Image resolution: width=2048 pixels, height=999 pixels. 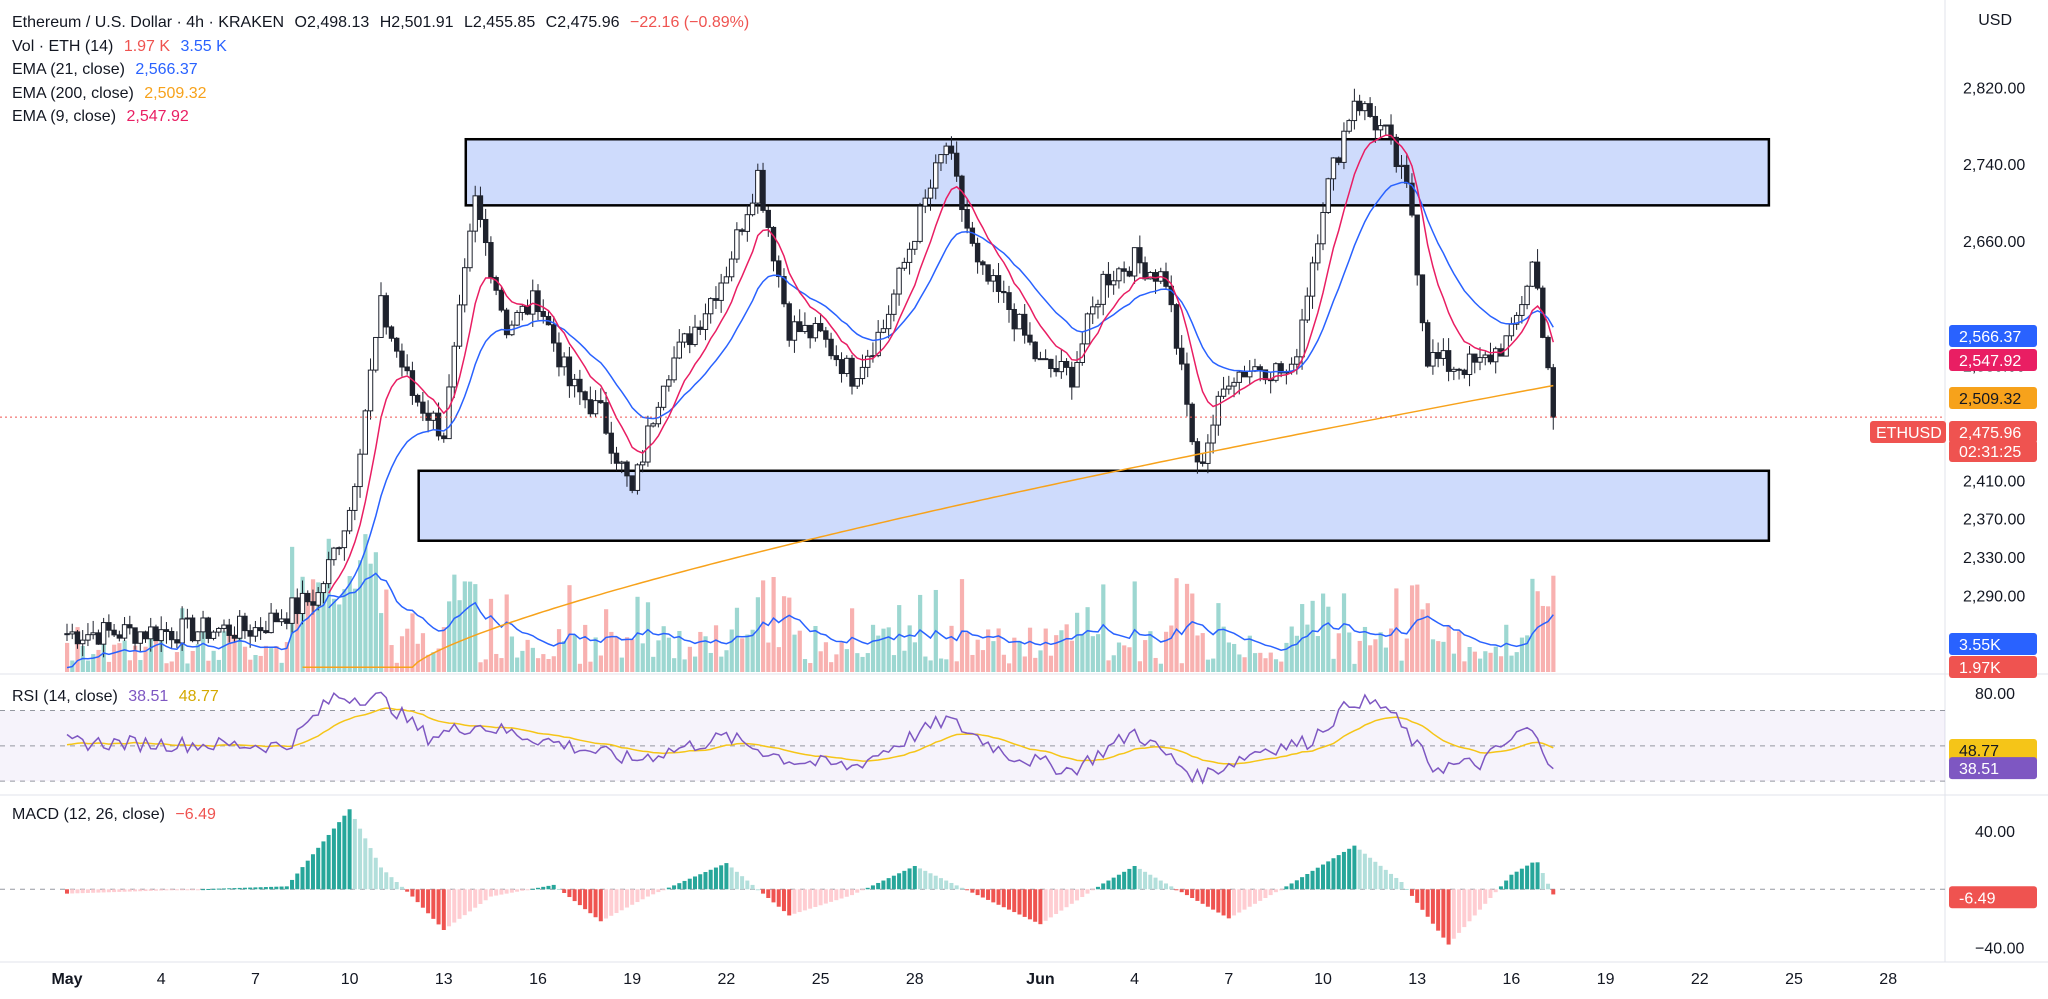 What do you see at coordinates (1995, 20) in the screenshot?
I see `currency-label: USD` at bounding box center [1995, 20].